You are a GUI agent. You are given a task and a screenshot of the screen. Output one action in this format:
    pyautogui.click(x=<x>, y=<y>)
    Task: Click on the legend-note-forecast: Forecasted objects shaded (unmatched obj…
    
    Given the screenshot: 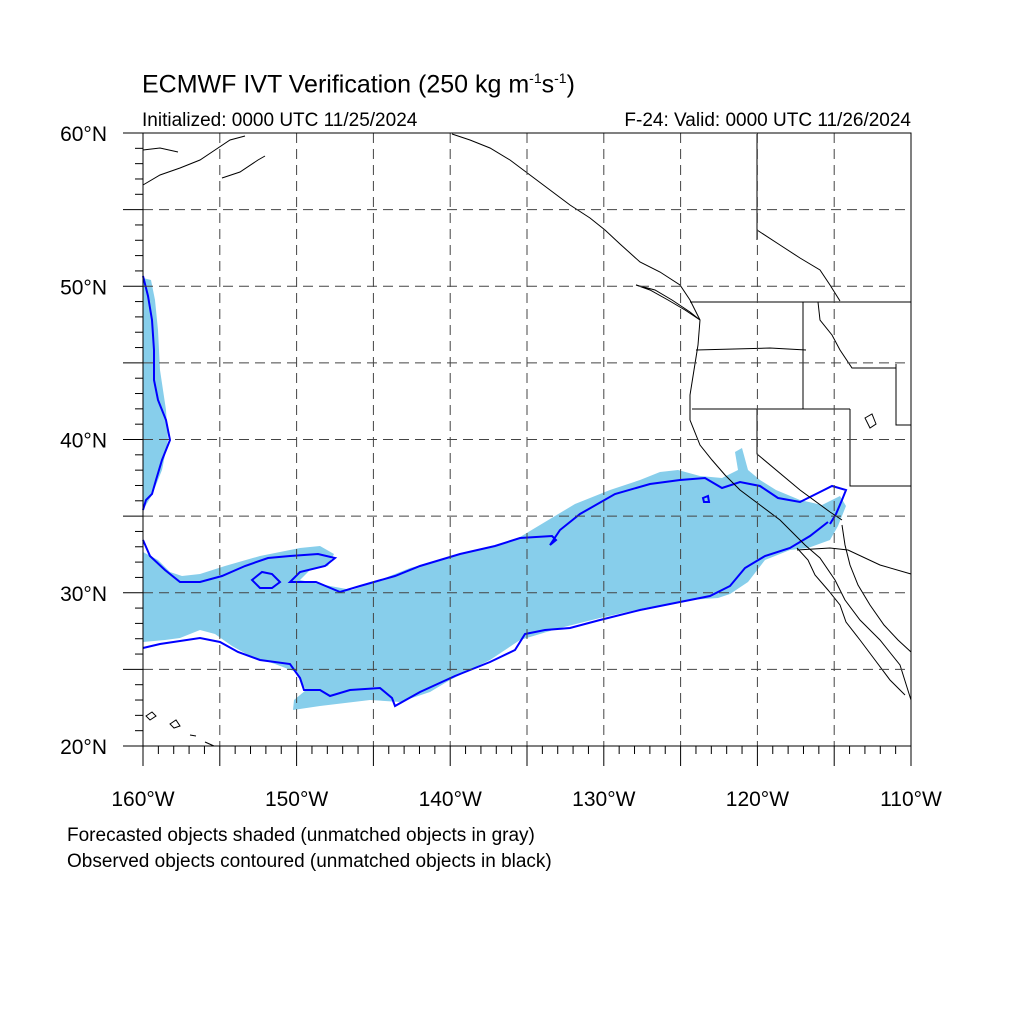 What is the action you would take?
    pyautogui.click(x=301, y=835)
    